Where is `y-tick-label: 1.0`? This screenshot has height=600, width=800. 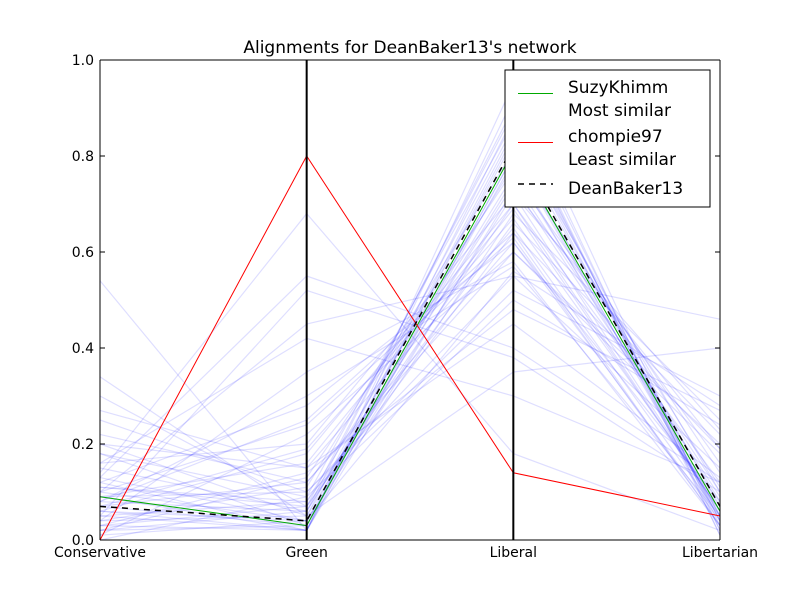 y-tick-label: 1.0 is located at coordinates (83, 61).